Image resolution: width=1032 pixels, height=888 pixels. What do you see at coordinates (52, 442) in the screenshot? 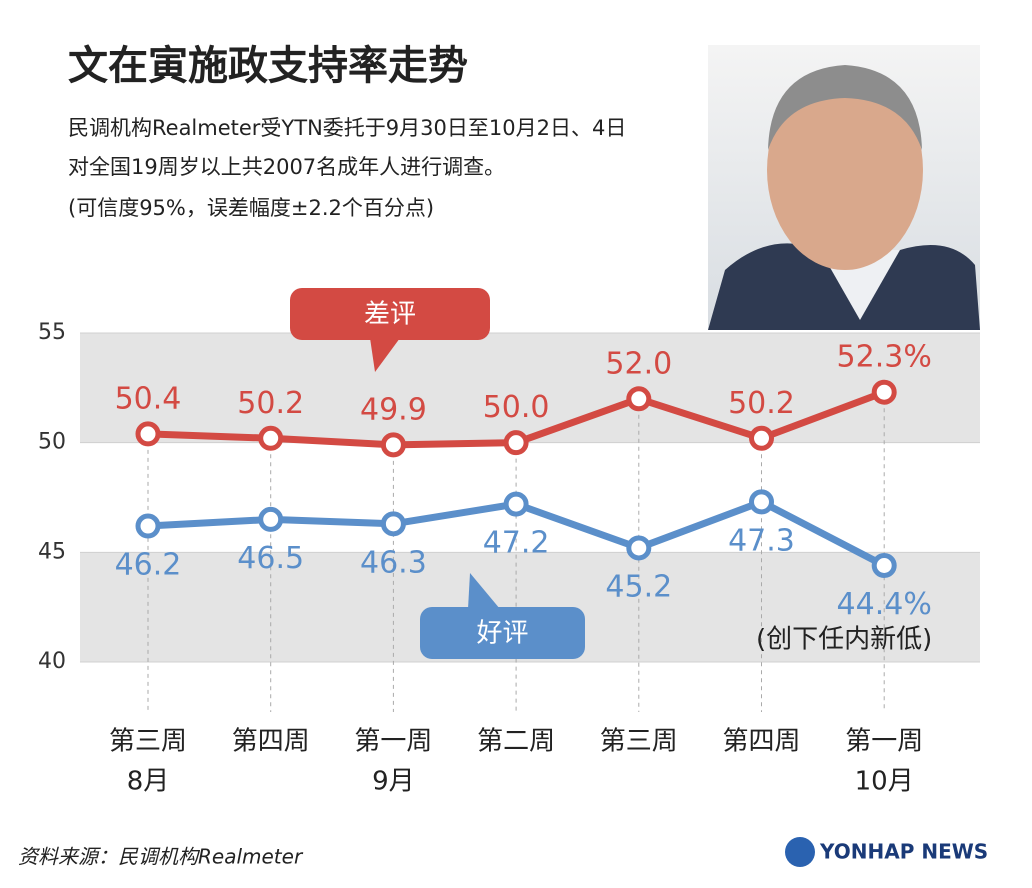
I see `y-tick-label: 50` at bounding box center [52, 442].